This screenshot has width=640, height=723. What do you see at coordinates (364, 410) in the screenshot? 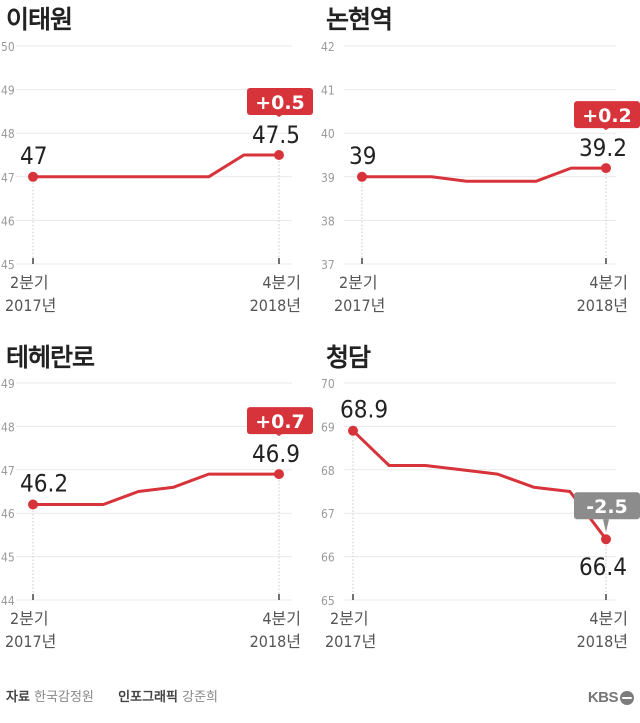
I see `start-value-label: 68.9` at bounding box center [364, 410].